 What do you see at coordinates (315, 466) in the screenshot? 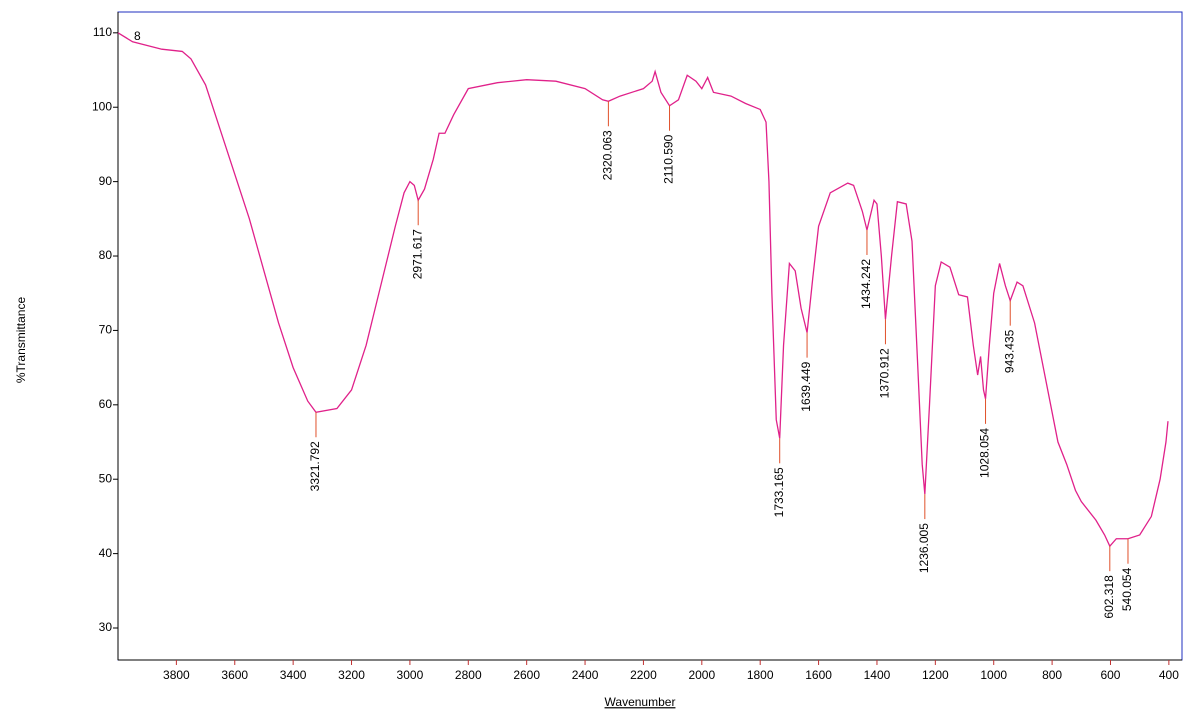
I see `peak-label: 3321.792` at bounding box center [315, 466].